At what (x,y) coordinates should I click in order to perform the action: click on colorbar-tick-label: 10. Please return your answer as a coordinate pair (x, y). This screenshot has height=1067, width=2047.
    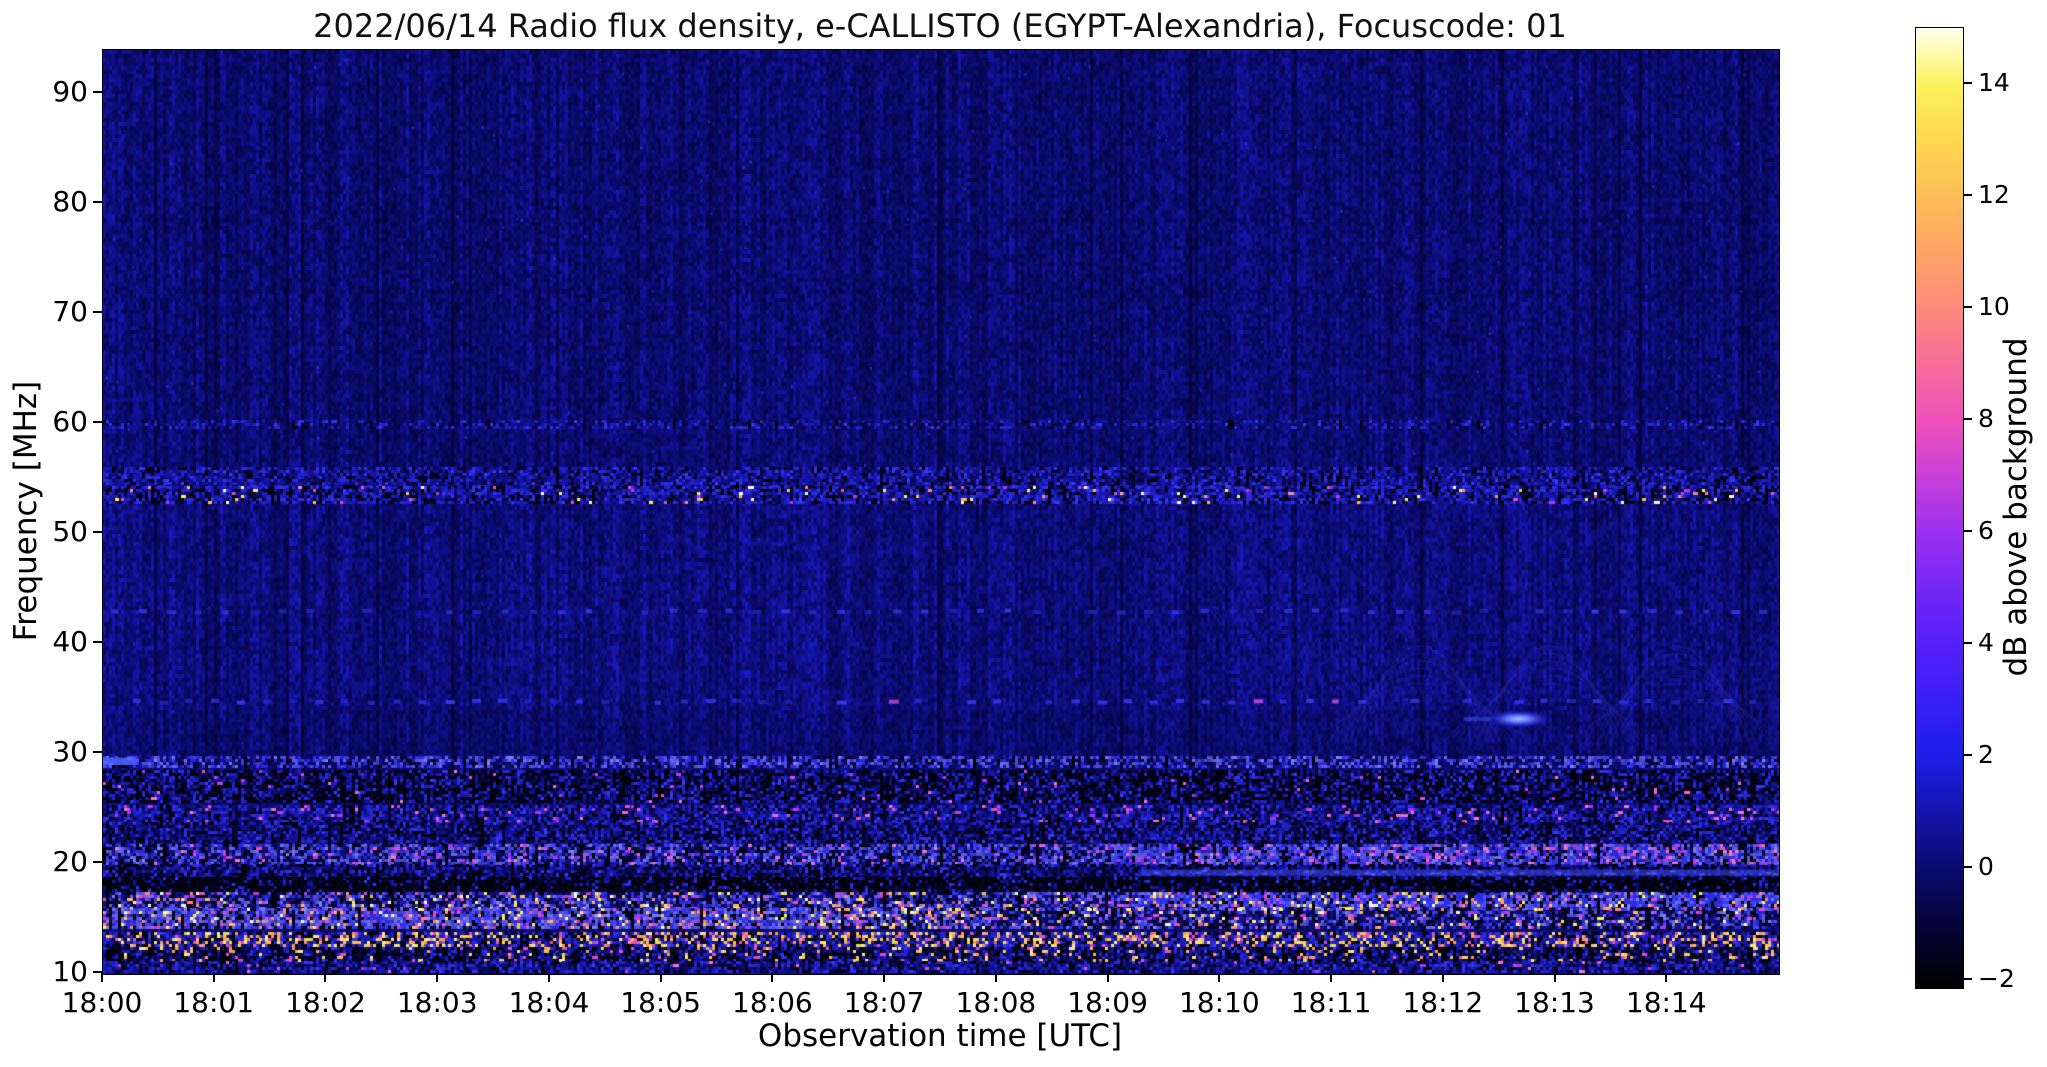
    Looking at the image, I should click on (1994, 307).